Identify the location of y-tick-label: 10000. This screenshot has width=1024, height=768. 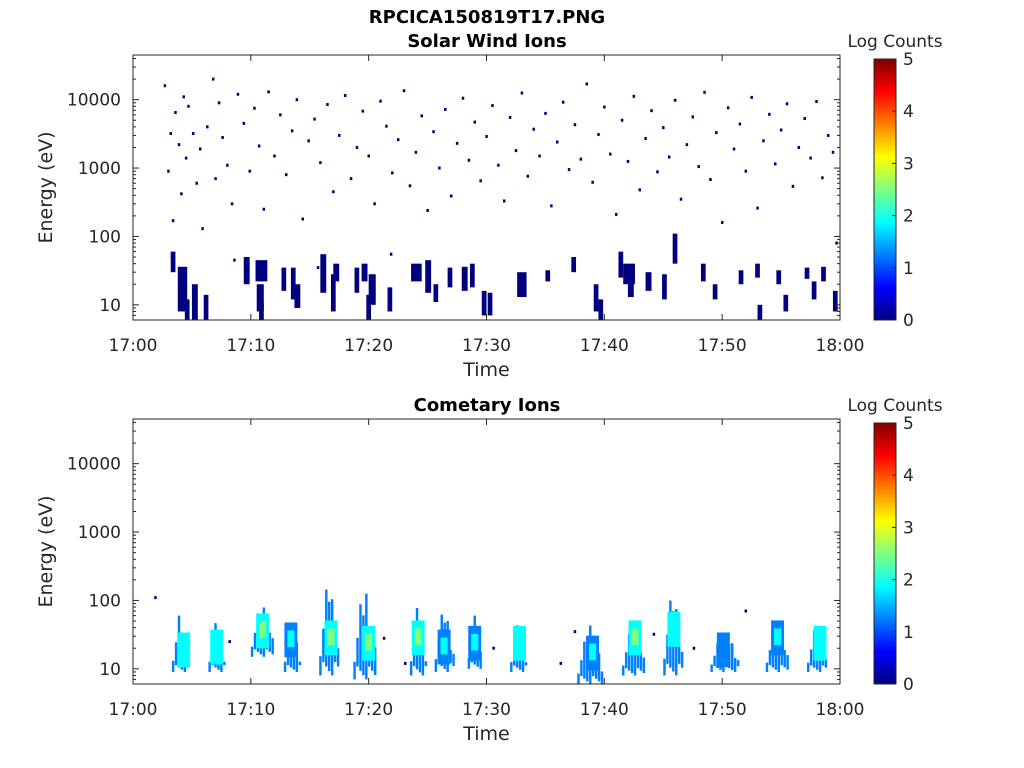
(94, 465).